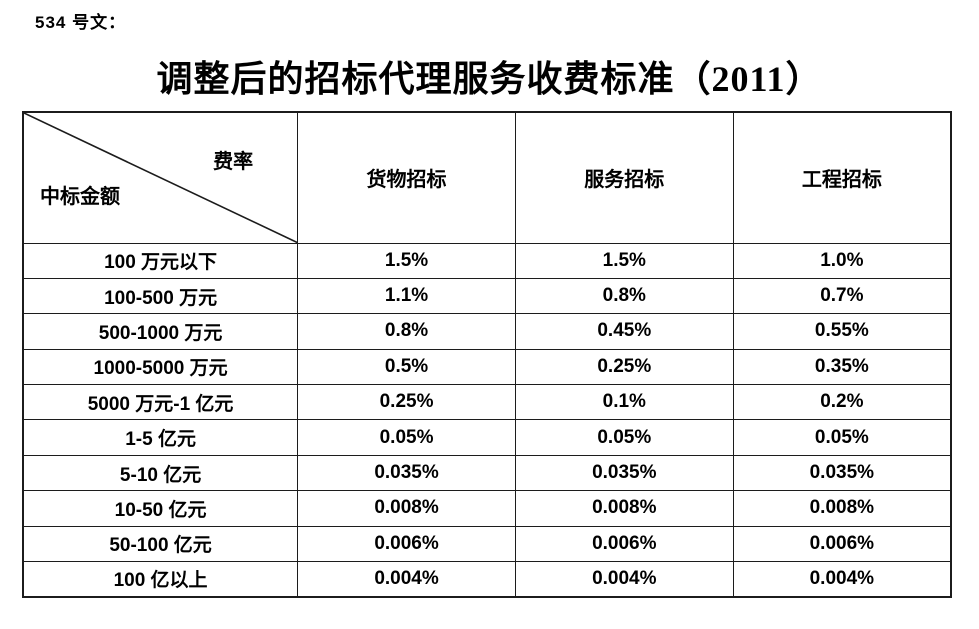  What do you see at coordinates (624, 177) in the screenshot?
I see `column-header-service-bidding: 服务招标` at bounding box center [624, 177].